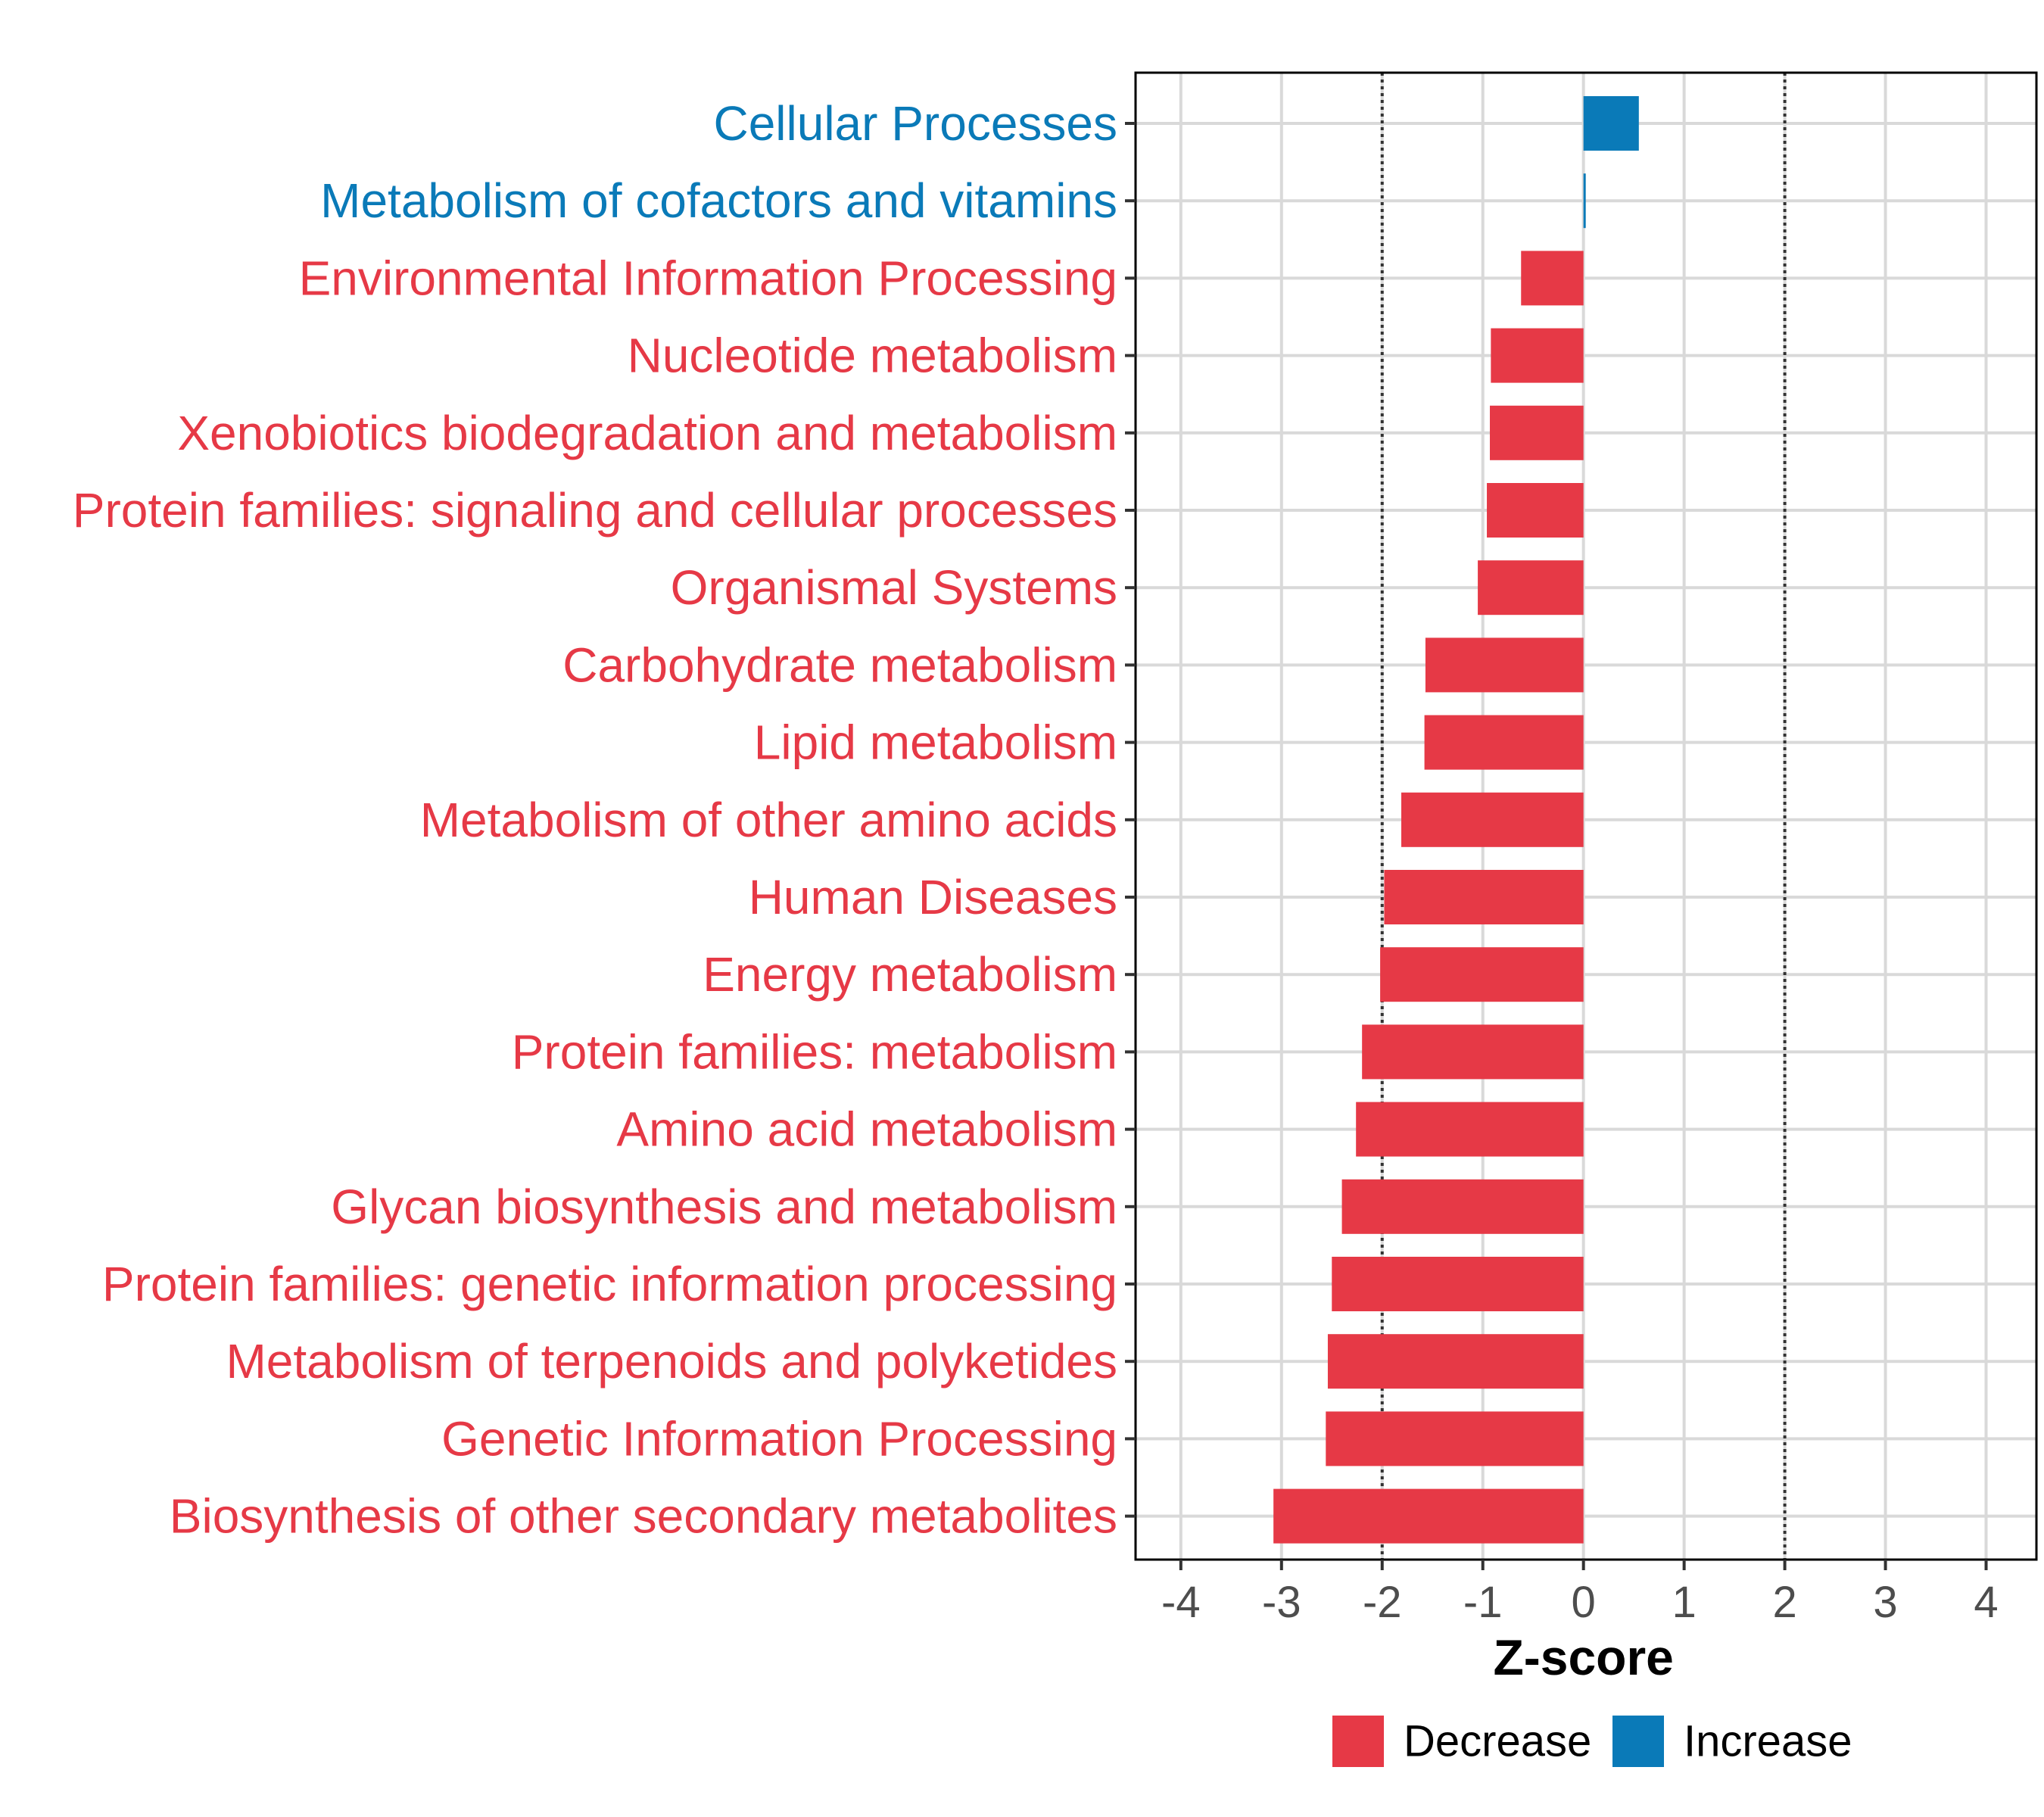 Image resolution: width=2044 pixels, height=1817 pixels. Describe the element at coordinates (1592, 1741) in the screenshot. I see `legend: Decrease Increase` at that location.